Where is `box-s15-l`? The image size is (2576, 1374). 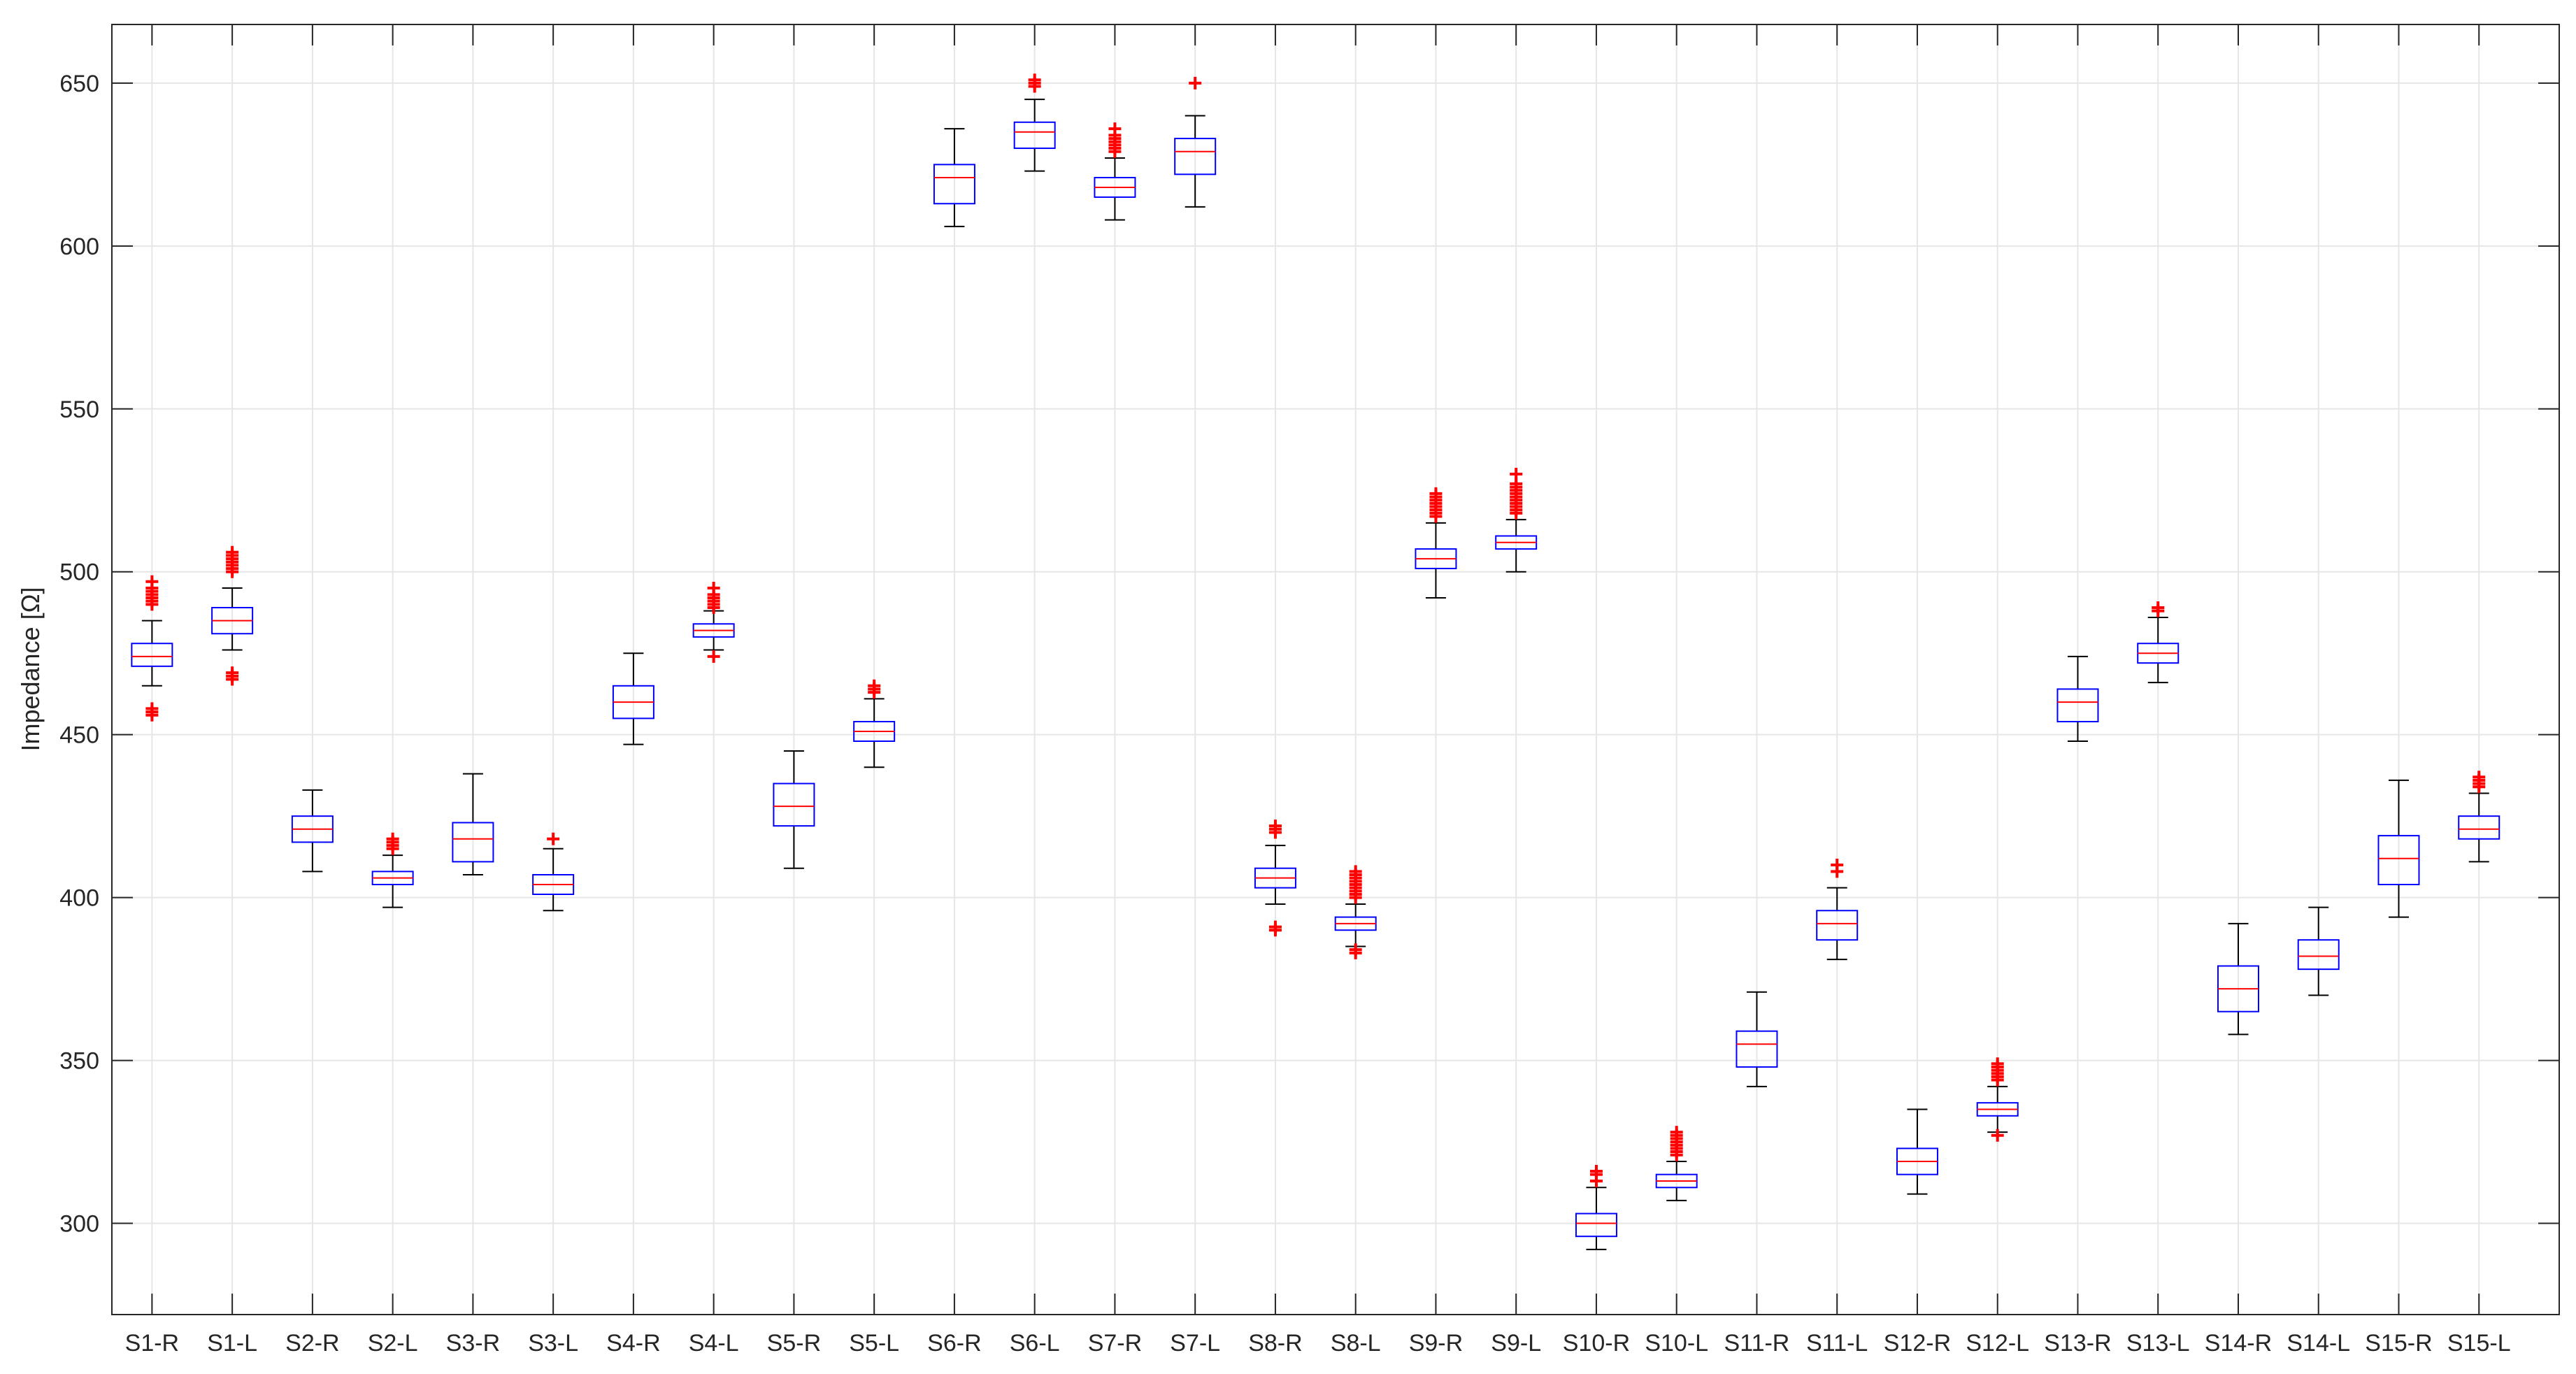
box-s15-l is located at coordinates (2479, 817).